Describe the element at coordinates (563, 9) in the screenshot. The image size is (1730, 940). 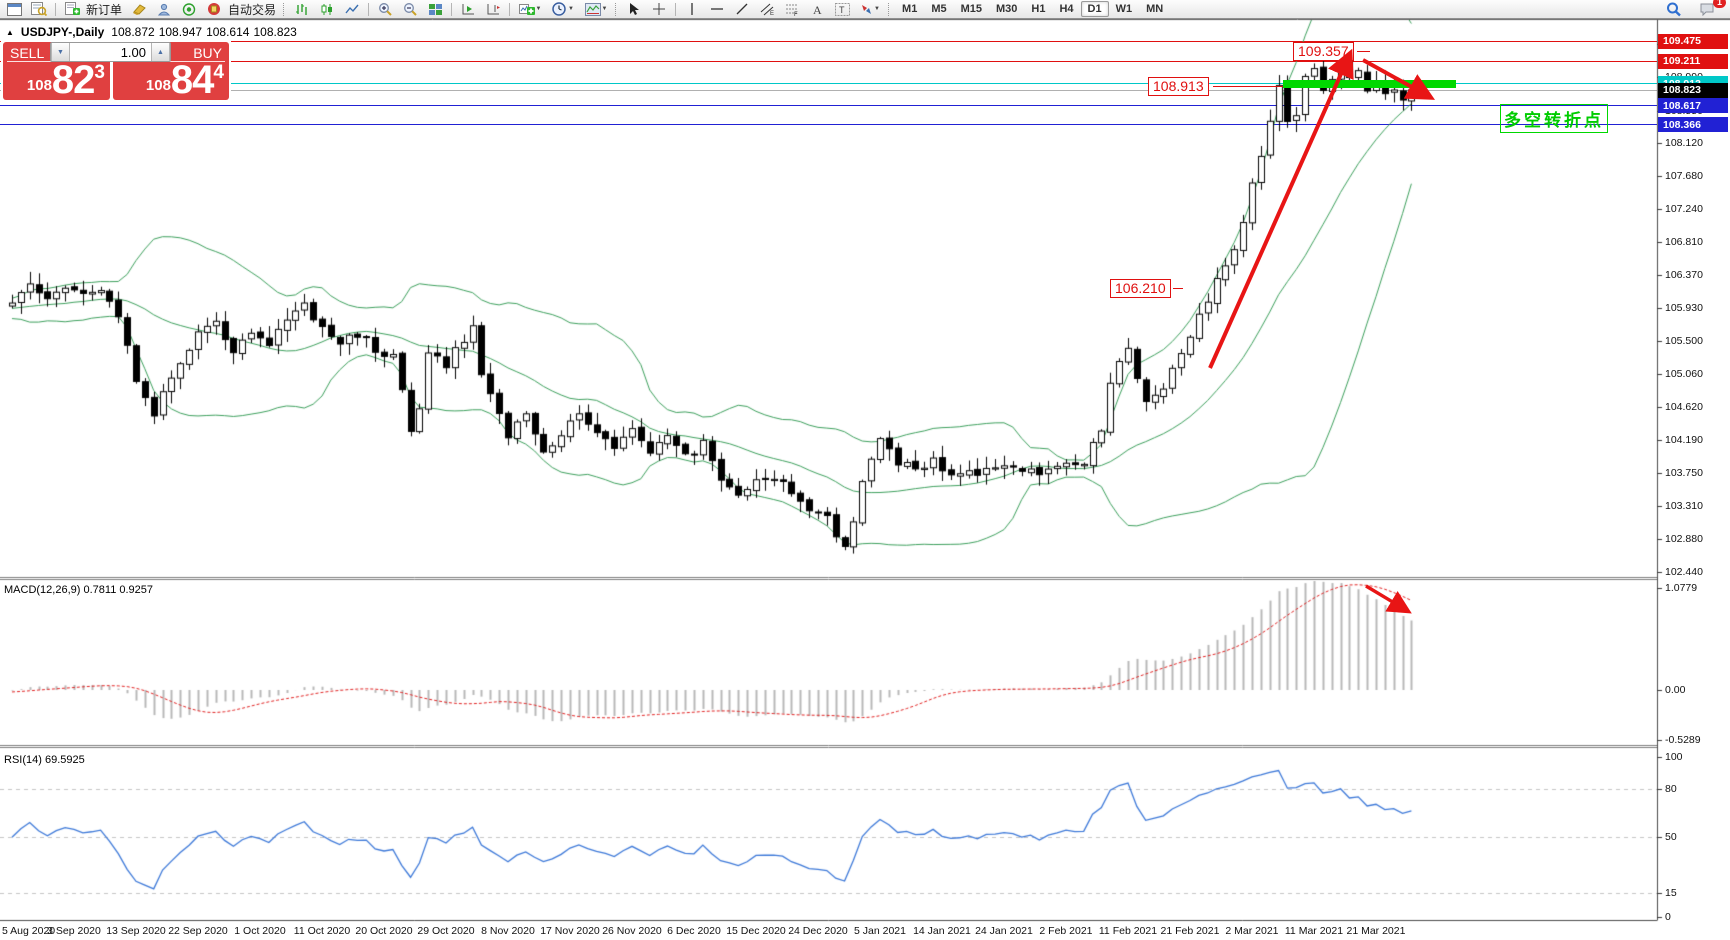
I see `periods-button: ▼` at that location.